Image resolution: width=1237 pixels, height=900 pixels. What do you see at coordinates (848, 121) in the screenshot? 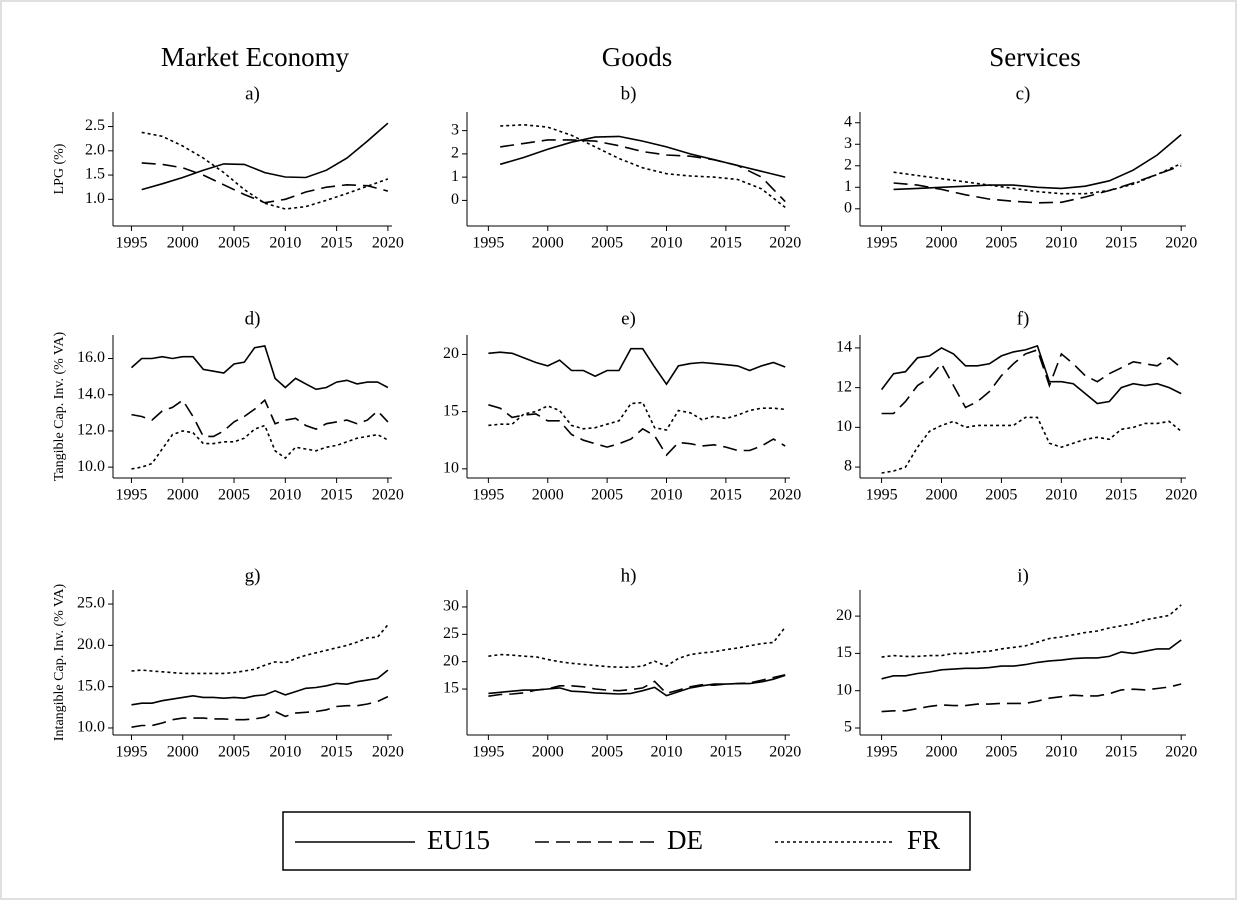
I see `y-tick-label: 4` at bounding box center [848, 121].